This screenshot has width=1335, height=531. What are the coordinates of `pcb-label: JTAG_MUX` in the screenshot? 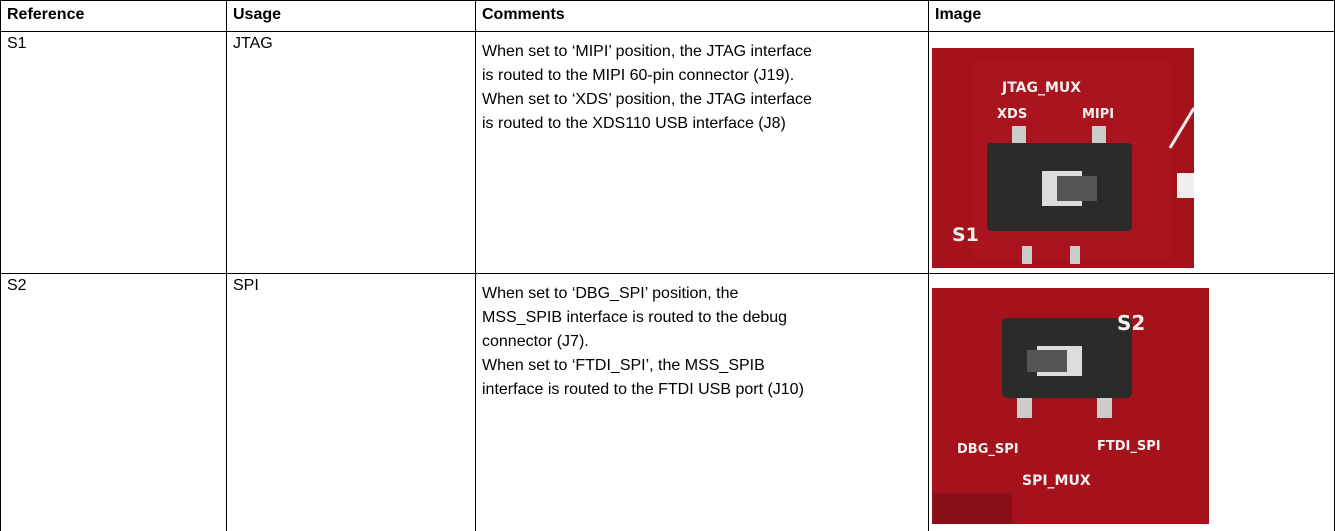 It's located at (1041, 88).